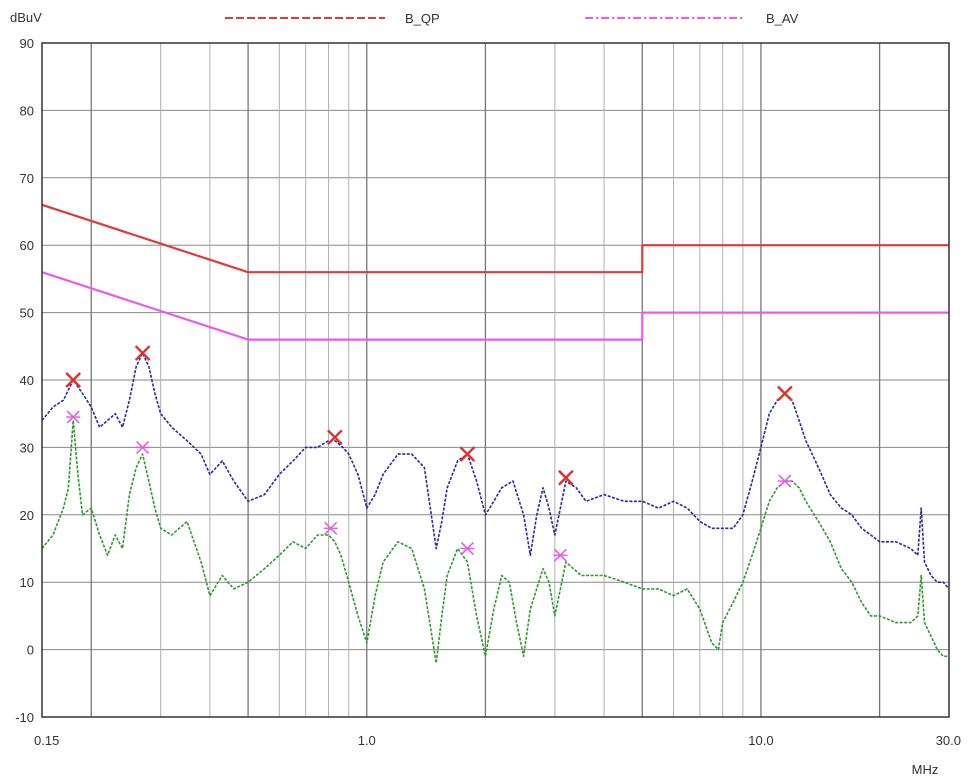 The width and height of the screenshot is (979, 781). Describe the element at coordinates (495, 306) in the screenshot. I see `series-b-av` at that location.